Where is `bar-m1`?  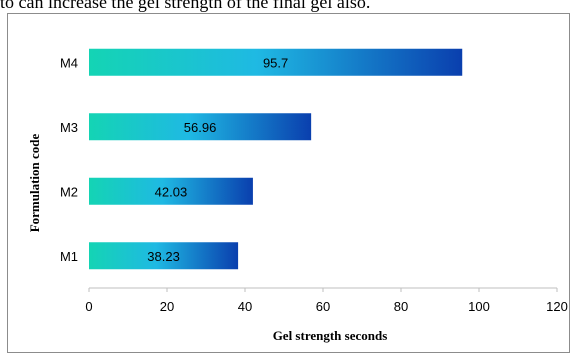
bar-m1 is located at coordinates (164, 256).